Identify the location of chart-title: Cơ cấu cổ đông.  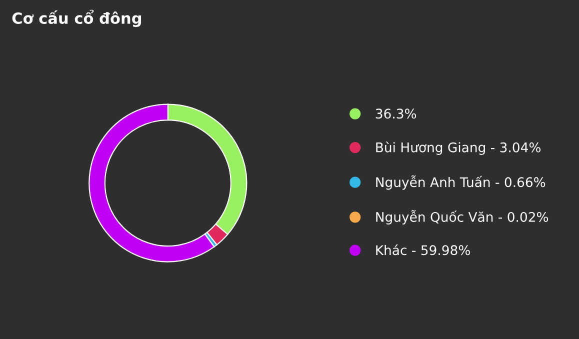
(76, 19).